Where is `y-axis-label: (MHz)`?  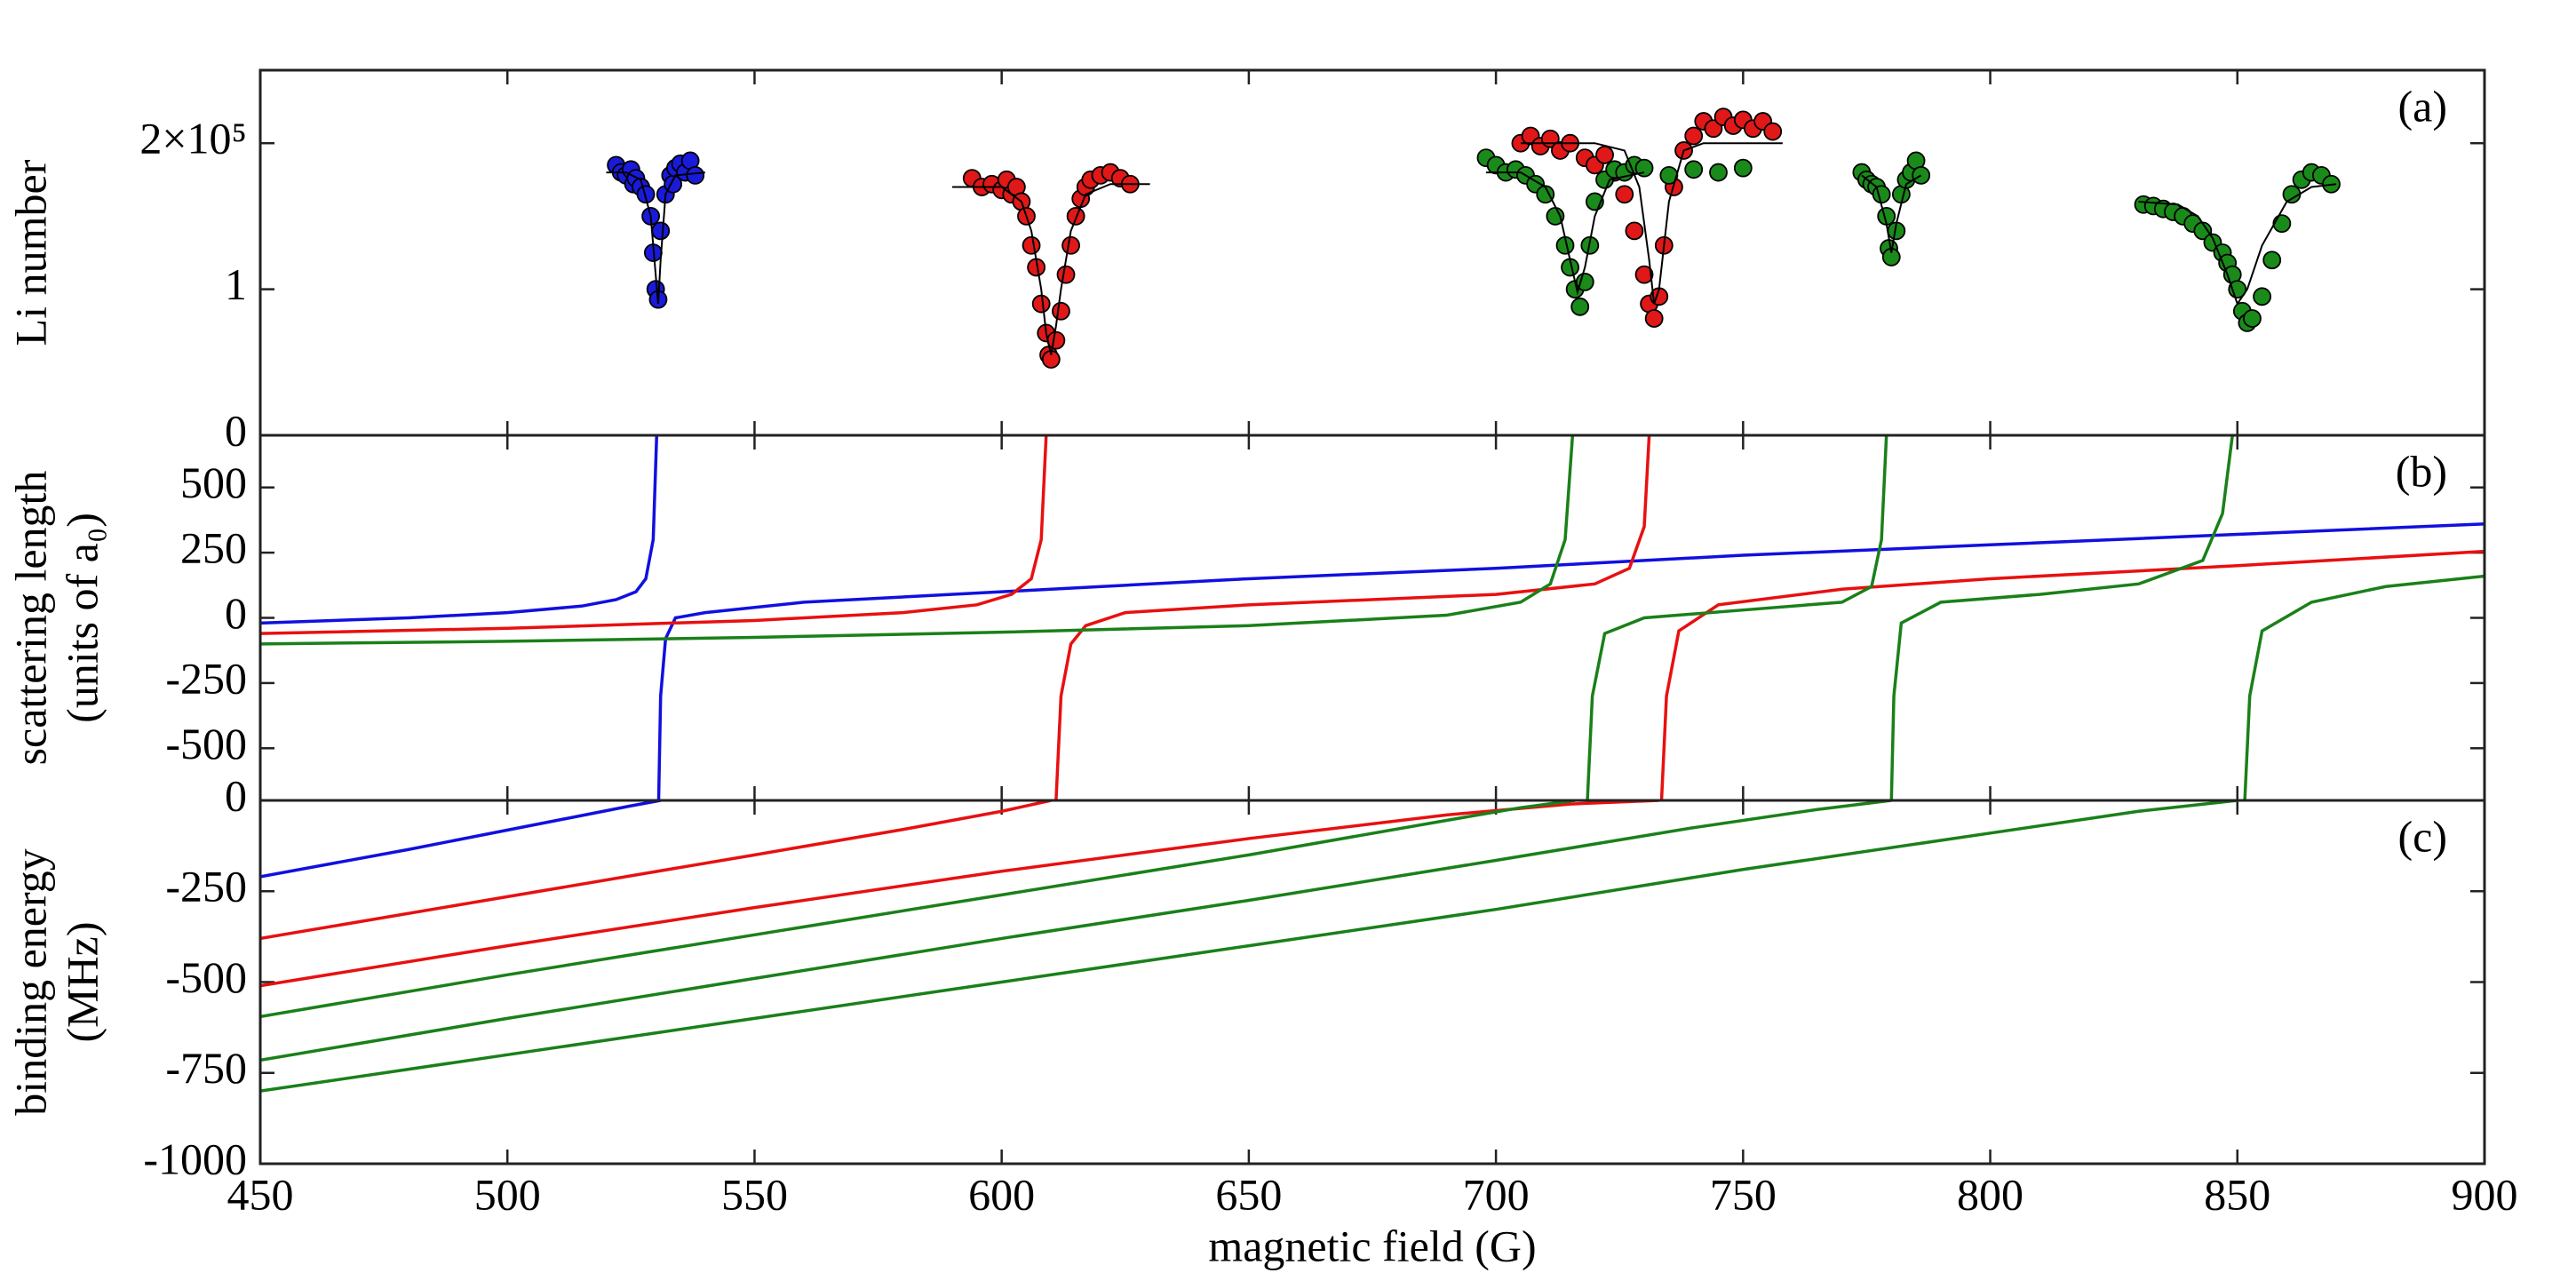 y-axis-label: (MHz) is located at coordinates (82, 981).